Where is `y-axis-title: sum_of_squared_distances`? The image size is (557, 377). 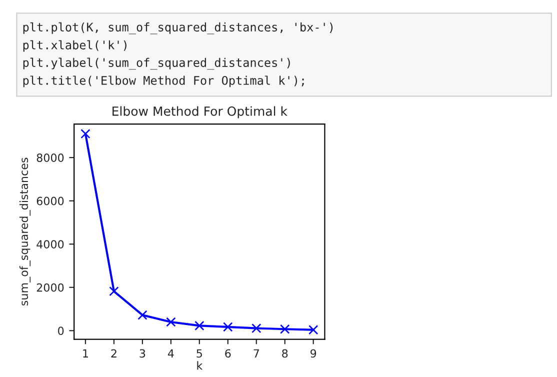 y-axis-title: sum_of_squared_distances is located at coordinates (25, 232).